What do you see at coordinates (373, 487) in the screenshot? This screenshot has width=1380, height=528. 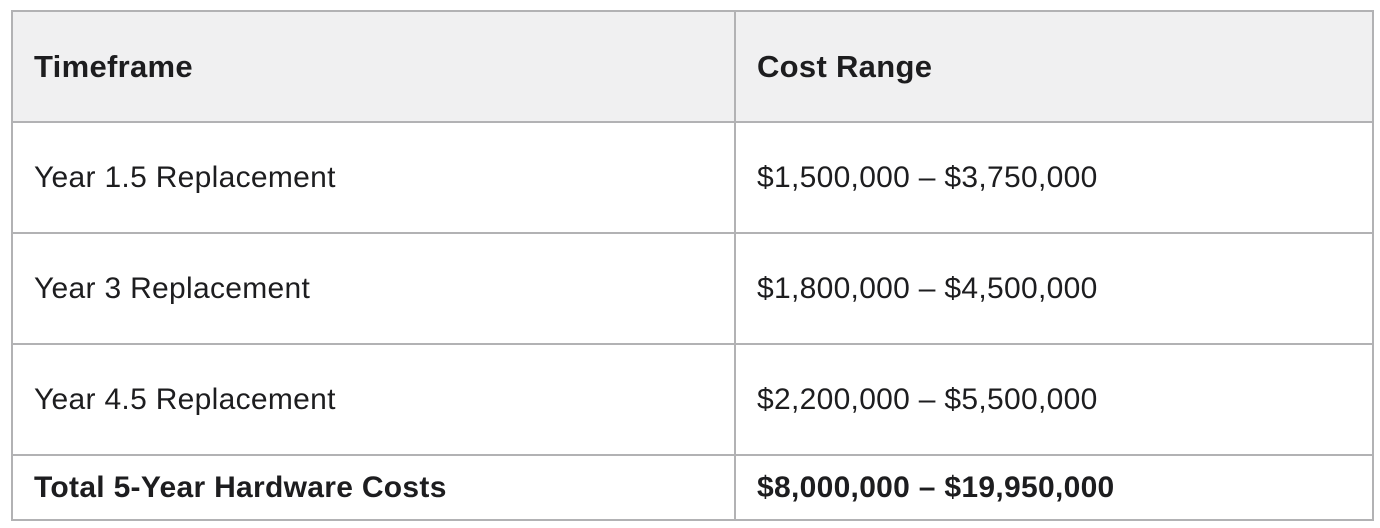 I see `total-label-cell: Total 5-Year Hardware Costs` at bounding box center [373, 487].